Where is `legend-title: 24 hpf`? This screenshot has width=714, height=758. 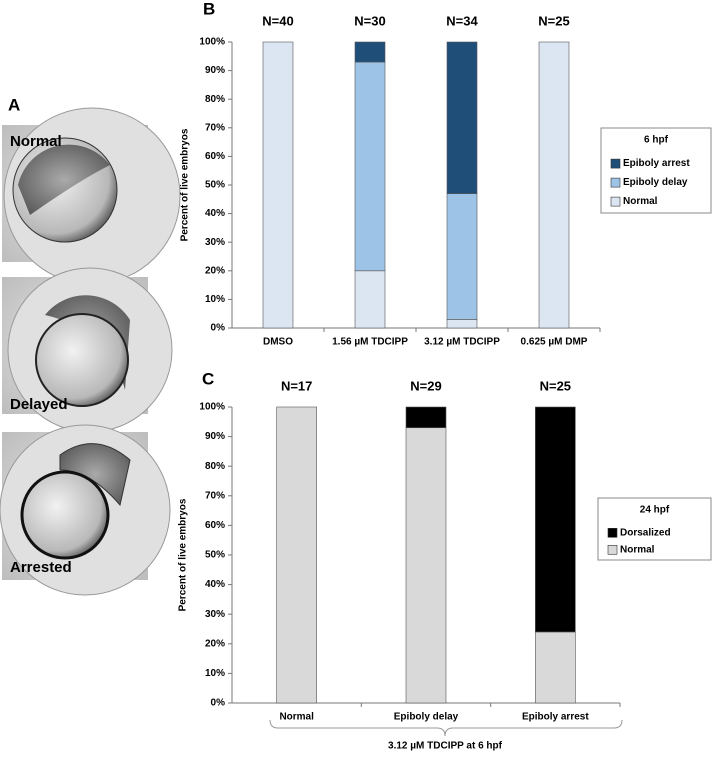 legend-title: 24 hpf is located at coordinates (655, 510).